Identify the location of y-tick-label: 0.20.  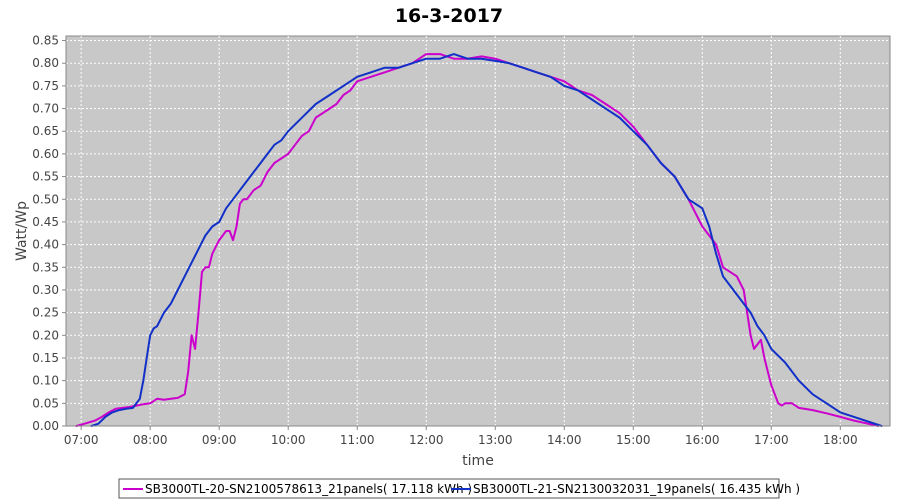
(45, 335).